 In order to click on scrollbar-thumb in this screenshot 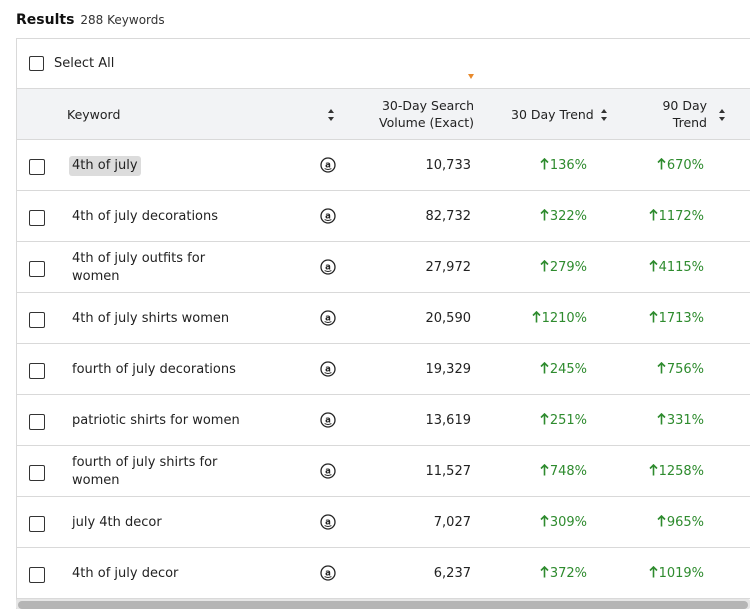, I will do `click(383, 605)`.